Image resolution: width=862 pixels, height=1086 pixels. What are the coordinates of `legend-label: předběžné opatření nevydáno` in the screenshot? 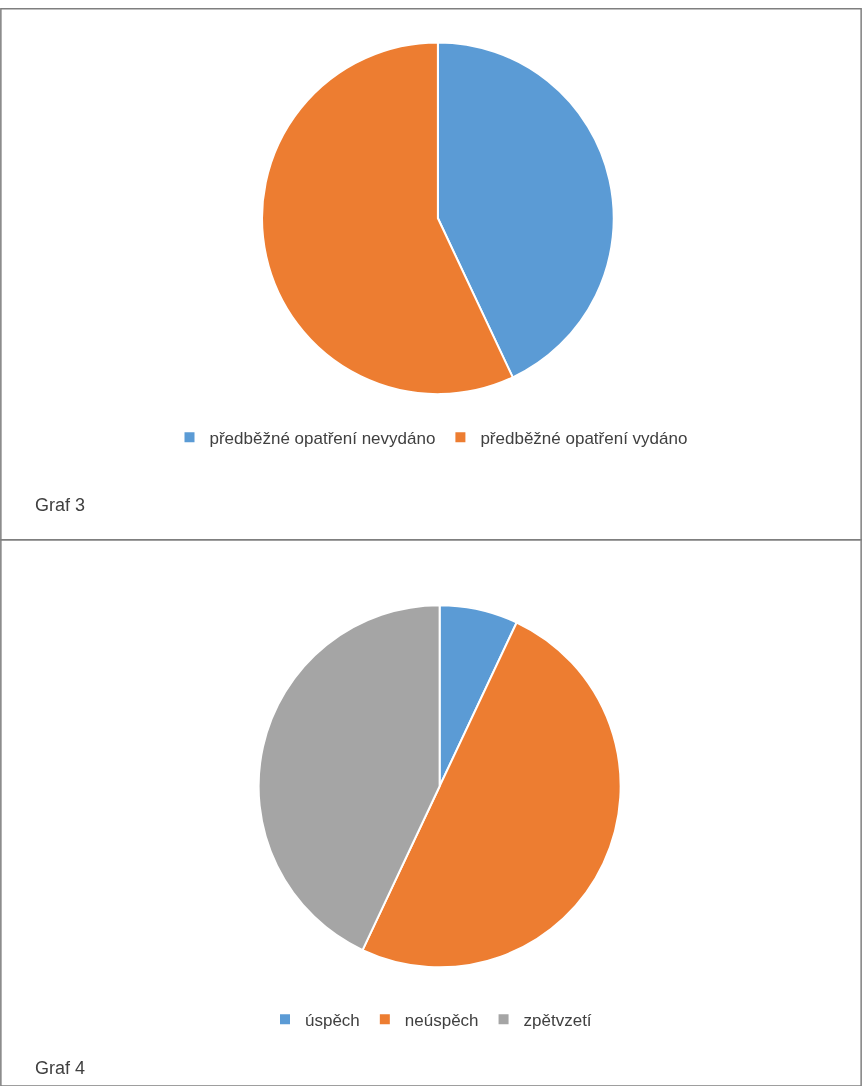 It's located at (322, 438).